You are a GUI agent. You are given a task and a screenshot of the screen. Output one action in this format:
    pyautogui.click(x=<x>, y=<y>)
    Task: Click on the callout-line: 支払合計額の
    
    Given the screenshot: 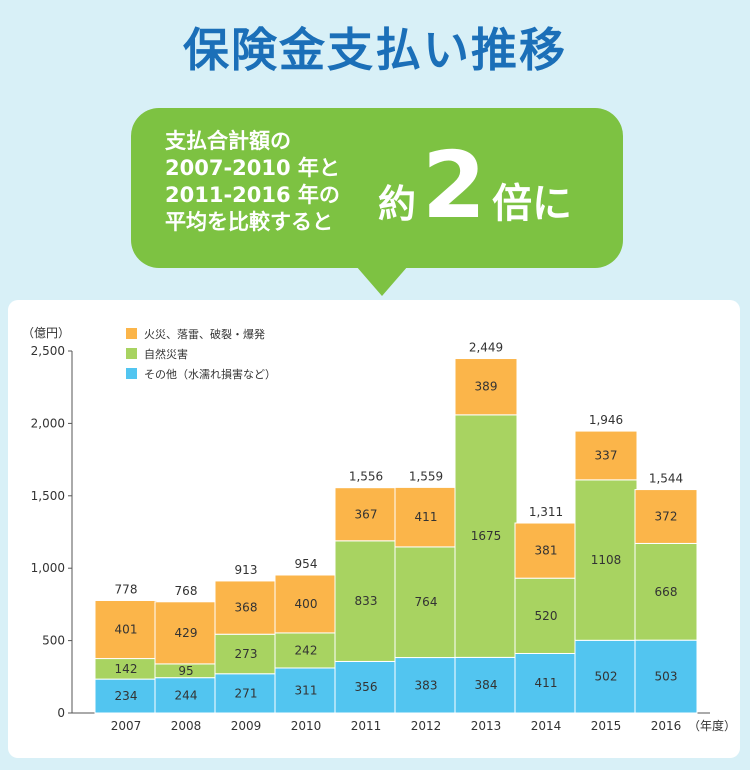 What is the action you would take?
    pyautogui.click(x=228, y=141)
    